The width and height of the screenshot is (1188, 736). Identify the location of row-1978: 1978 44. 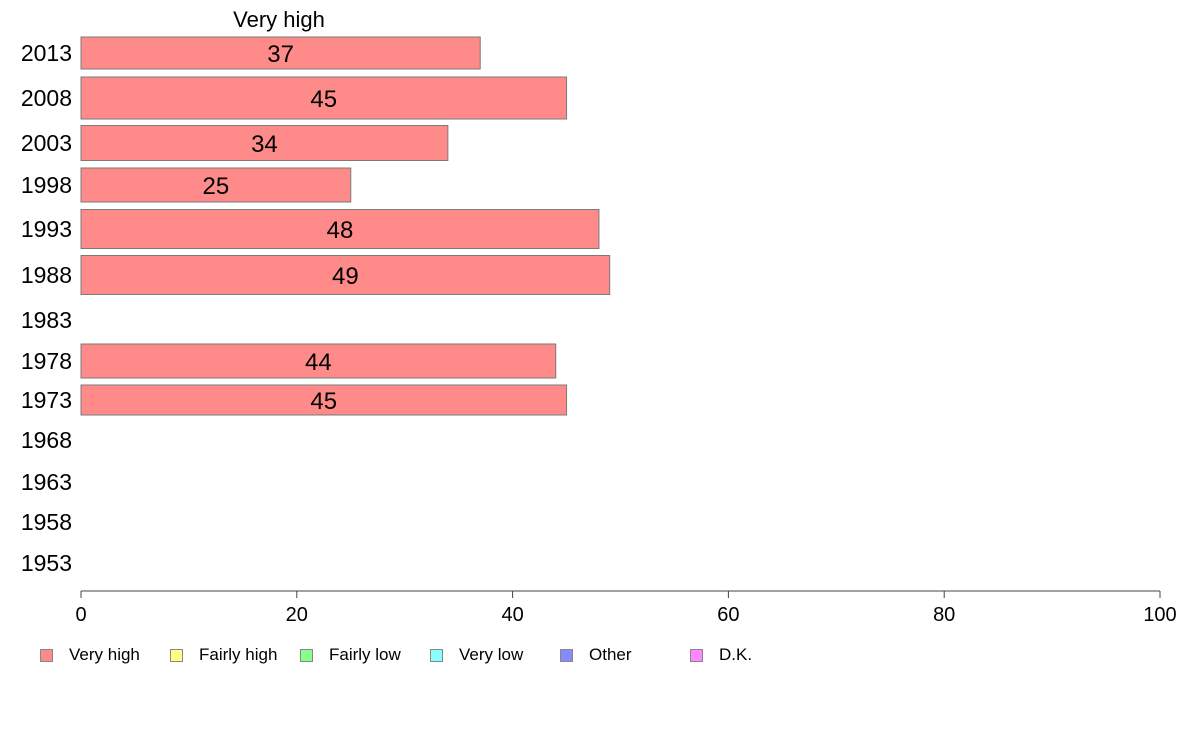
(289, 361).